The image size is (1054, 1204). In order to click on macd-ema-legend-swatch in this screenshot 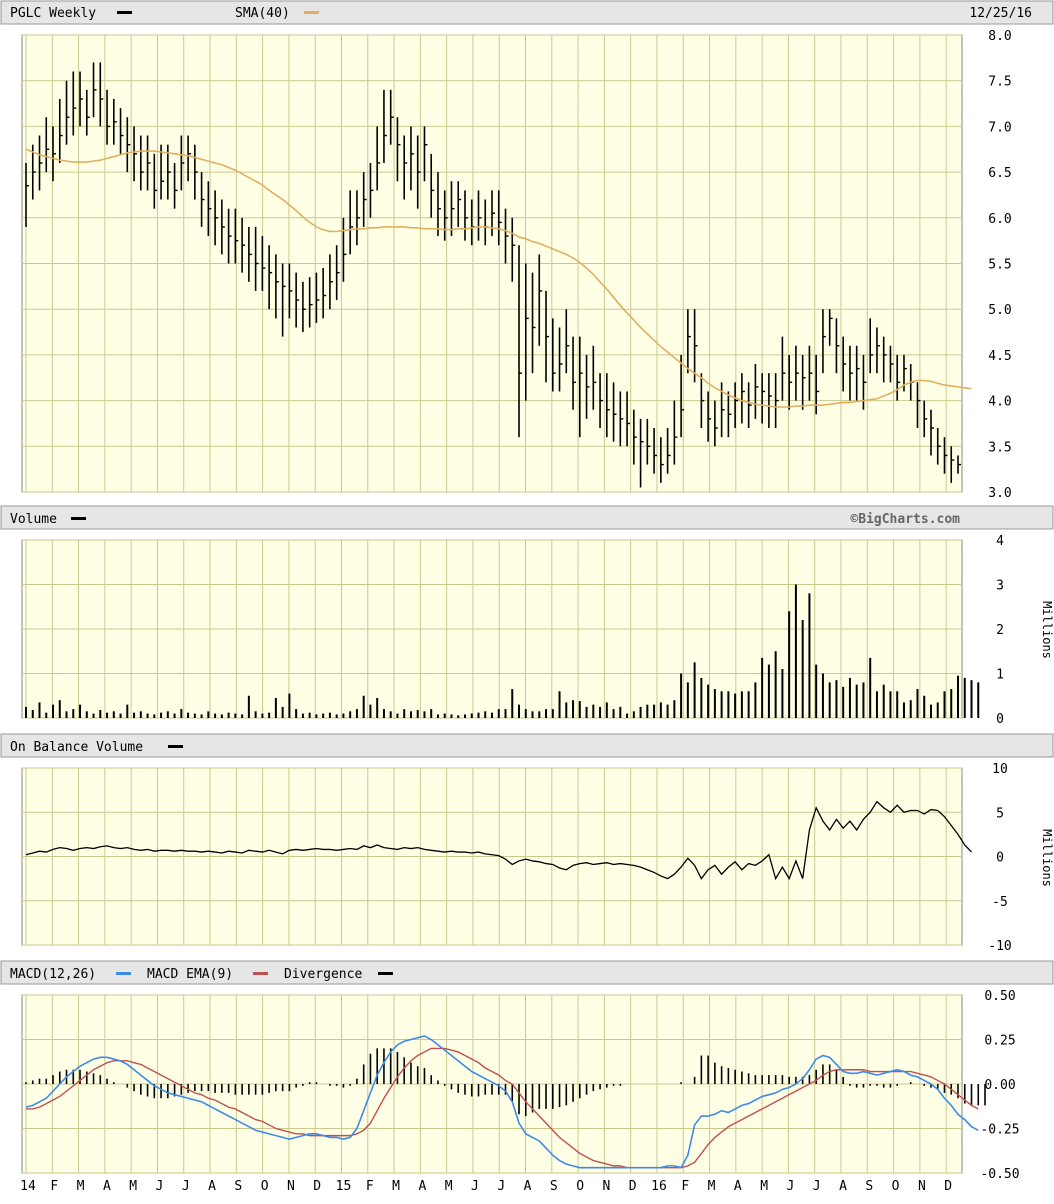, I will do `click(260, 973)`.